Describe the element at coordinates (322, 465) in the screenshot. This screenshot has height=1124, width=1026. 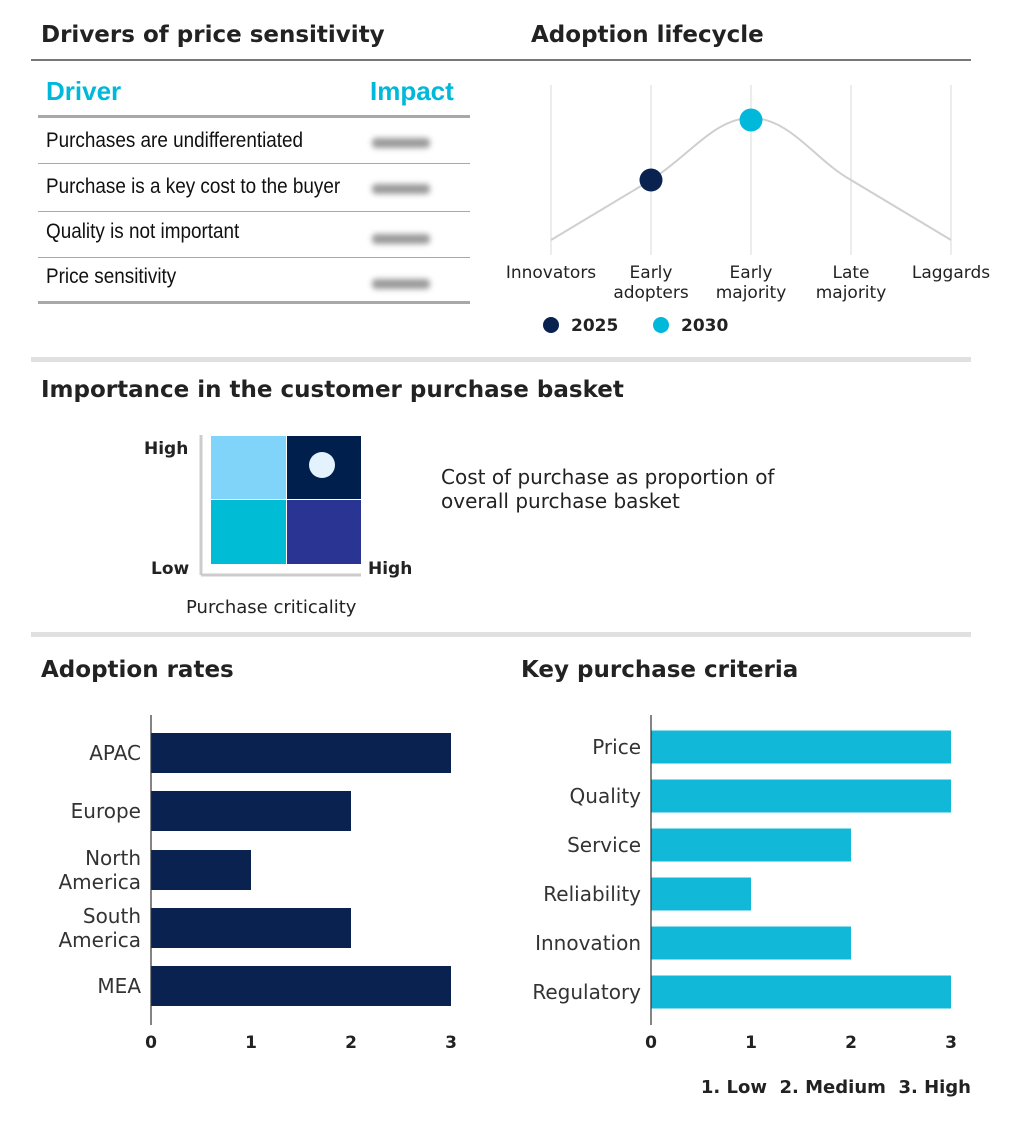
I see `matrix-marker` at that location.